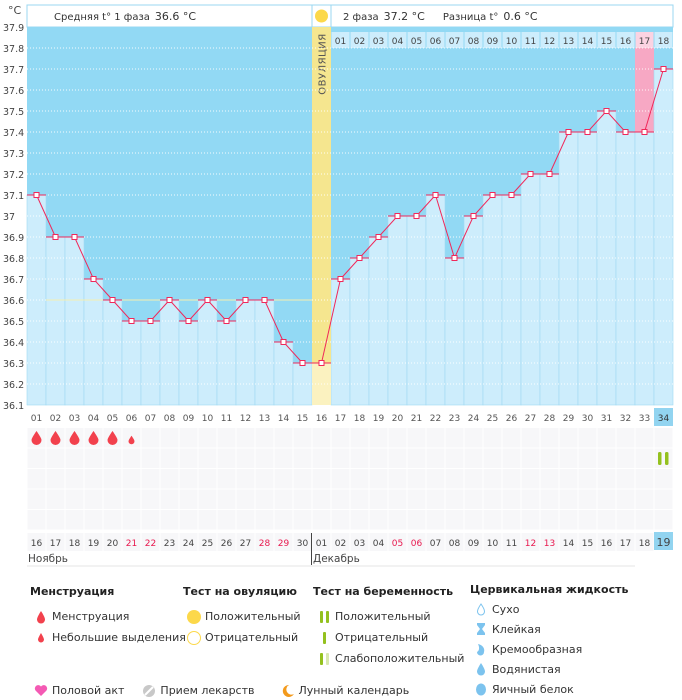 The width and height of the screenshot is (682, 700). Describe the element at coordinates (55, 419) in the screenshot. I see `cycle-day-label: 02` at that location.